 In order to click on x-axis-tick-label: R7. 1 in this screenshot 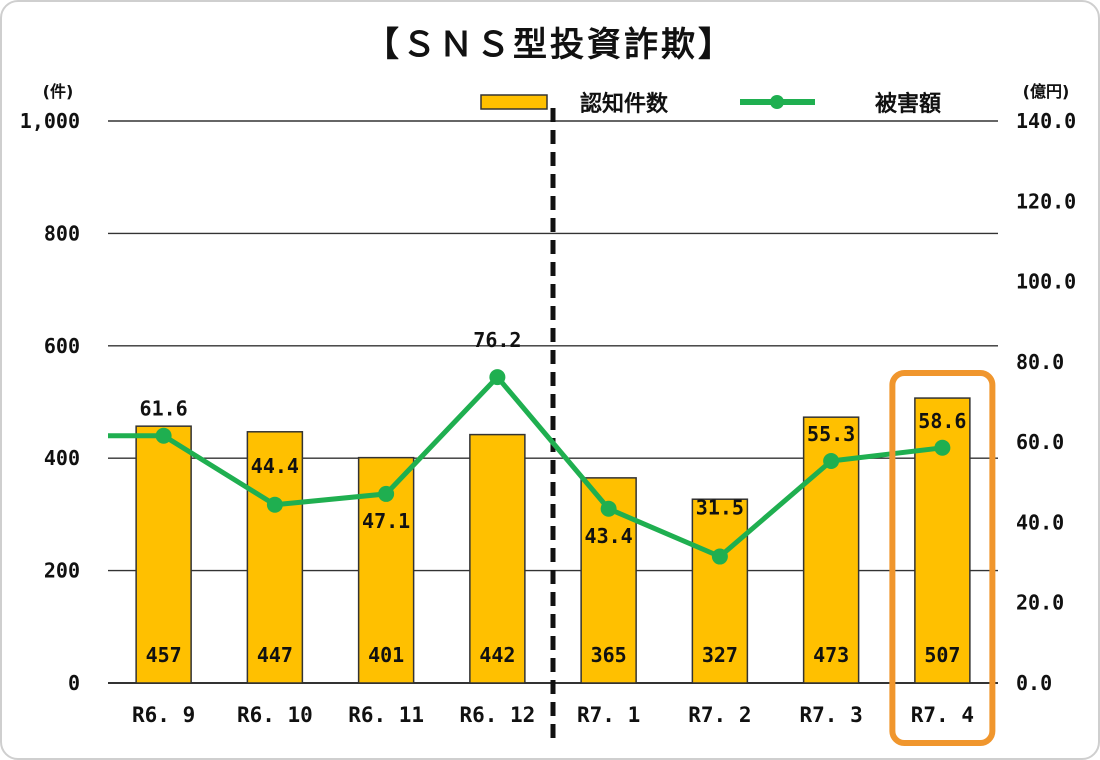, I will do `click(608, 715)`.